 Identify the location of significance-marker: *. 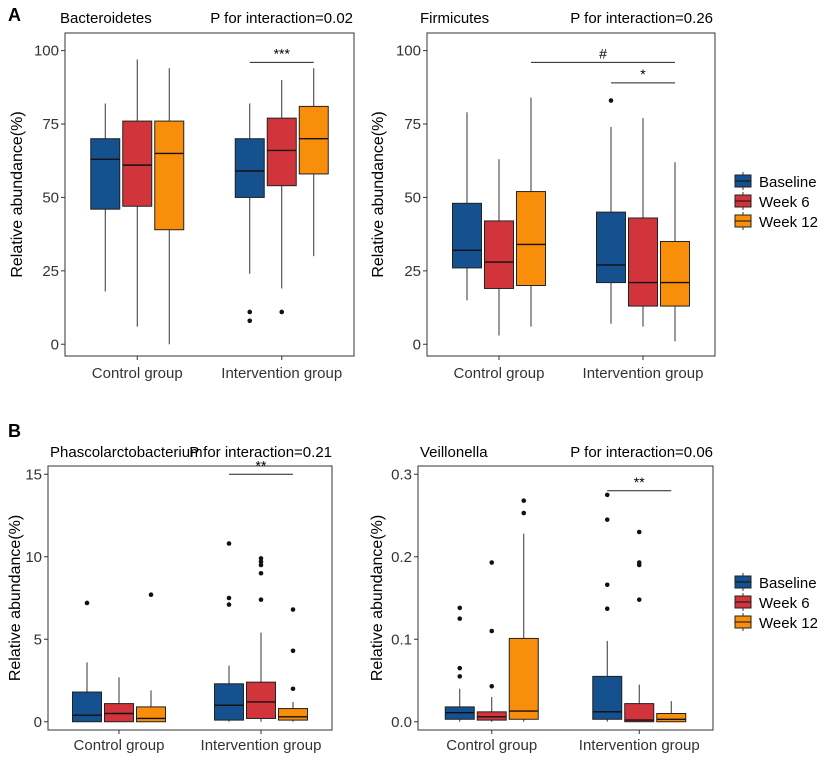
(643, 74).